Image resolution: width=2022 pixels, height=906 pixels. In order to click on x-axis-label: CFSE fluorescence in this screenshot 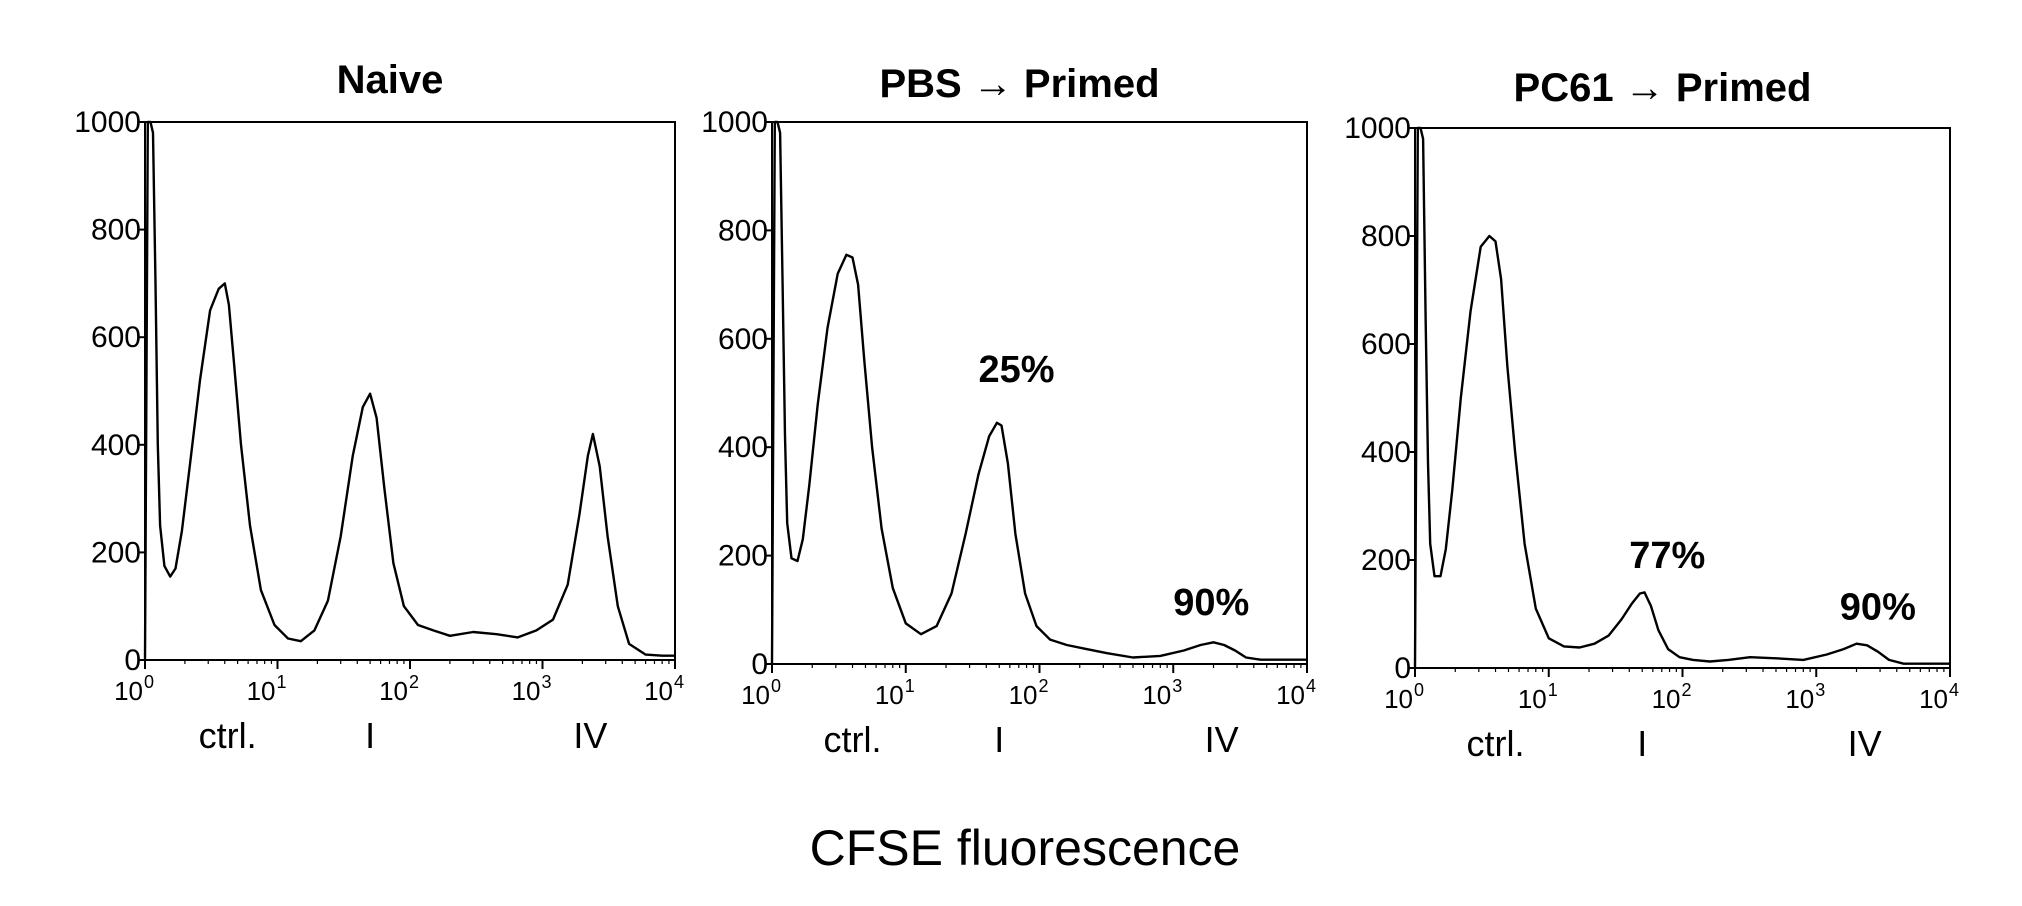, I will do `click(1025, 848)`.